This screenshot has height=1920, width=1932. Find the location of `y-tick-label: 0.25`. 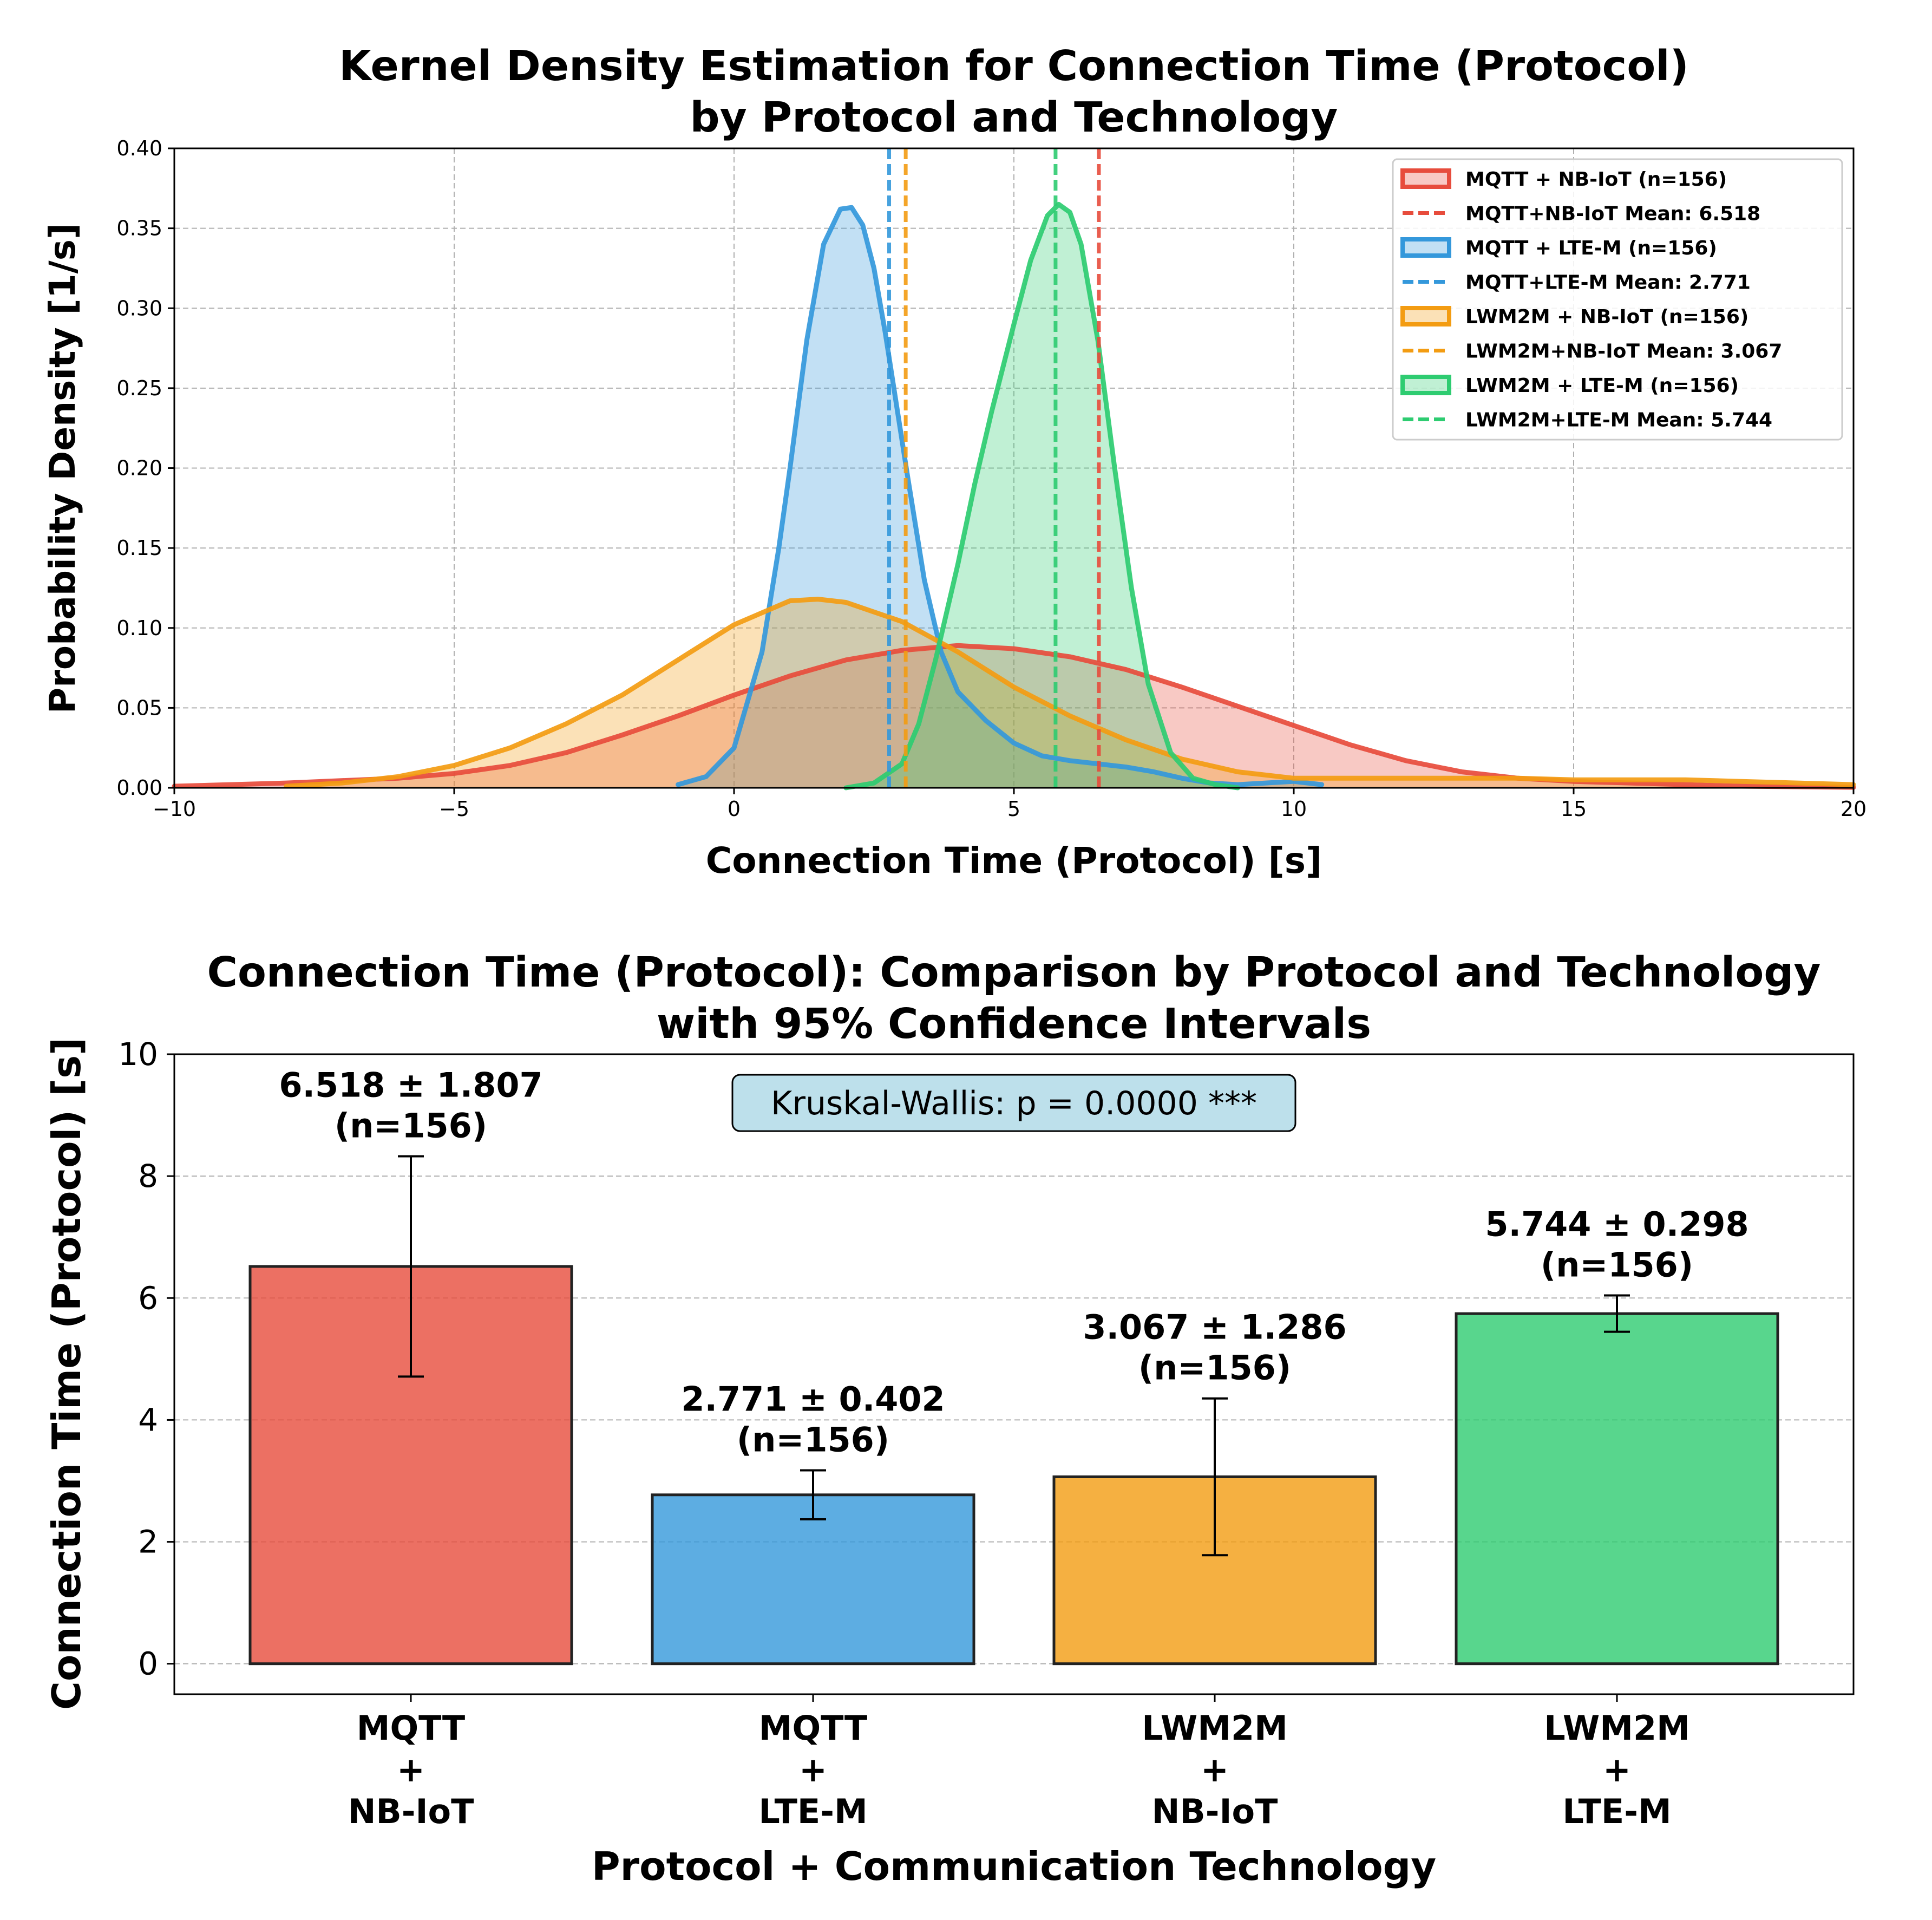

y-tick-label: 0.25 is located at coordinates (139, 388).